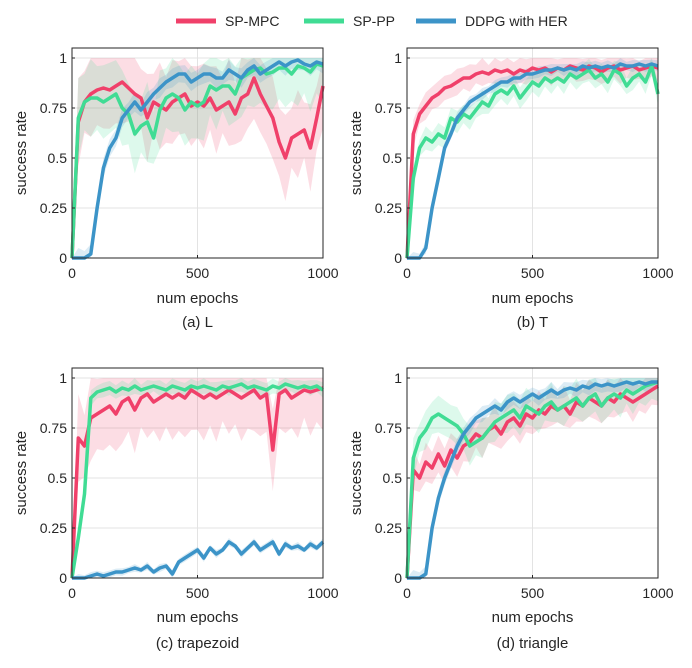 The width and height of the screenshot is (692, 668). Describe the element at coordinates (197, 322) in the screenshot. I see `subplot-caption: (a) L` at that location.